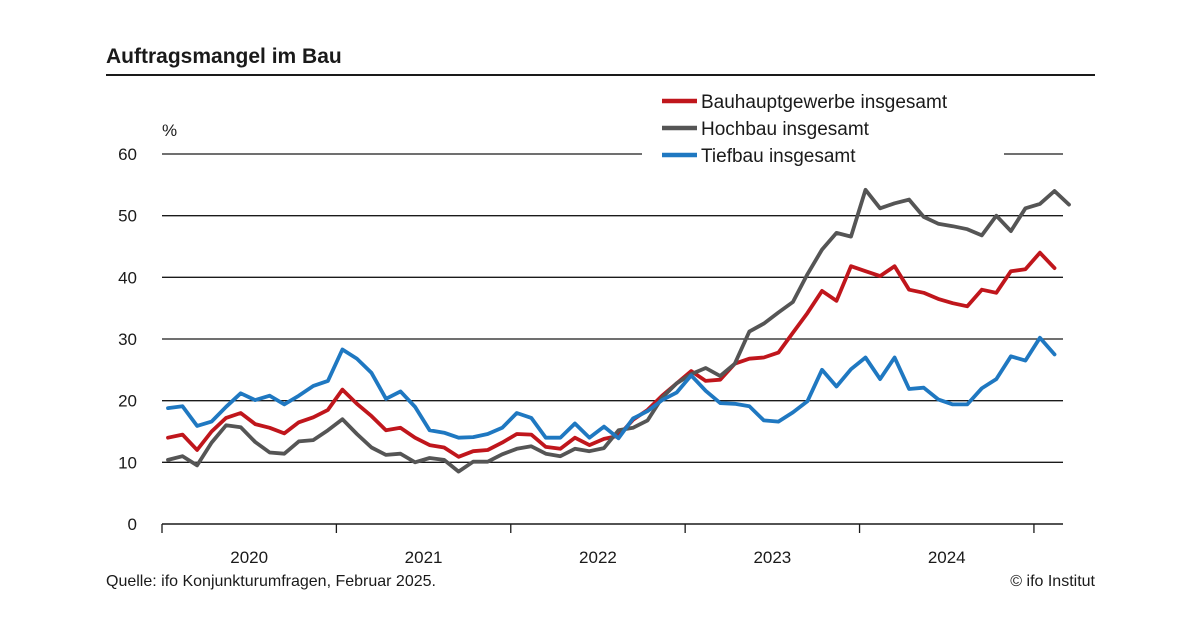 Image resolution: width=1200 pixels, height=630 pixels. Describe the element at coordinates (132, 524) in the screenshot. I see `y-tick-label: 0` at that location.